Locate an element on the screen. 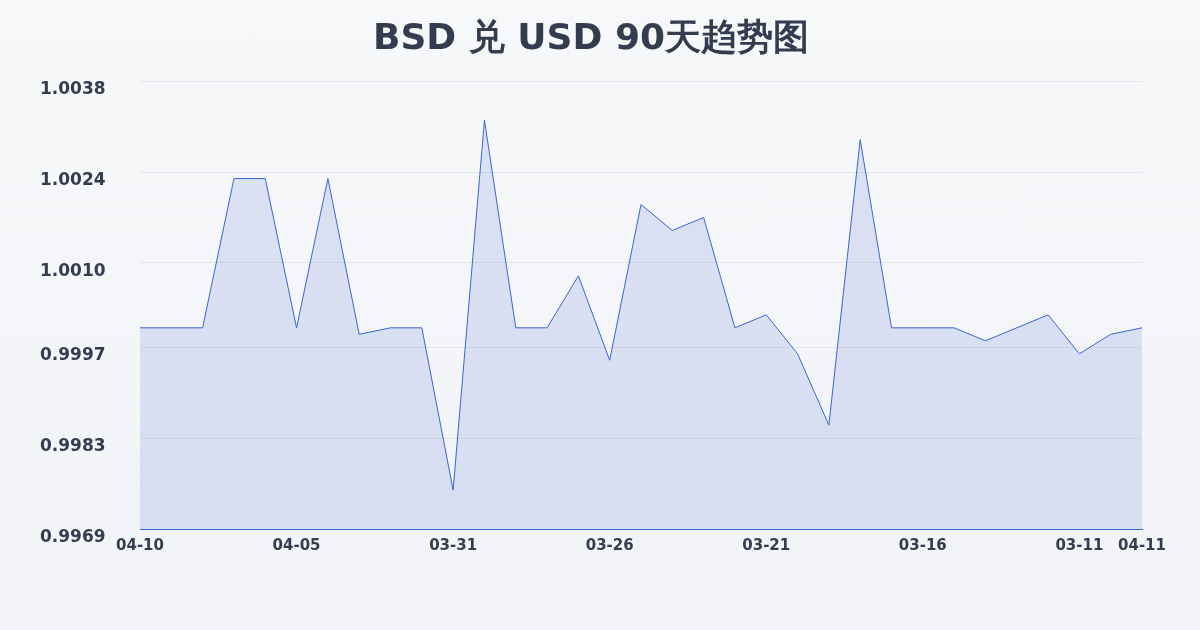 The image size is (1200, 630). x-tick-label: 04-11 is located at coordinates (1142, 544).